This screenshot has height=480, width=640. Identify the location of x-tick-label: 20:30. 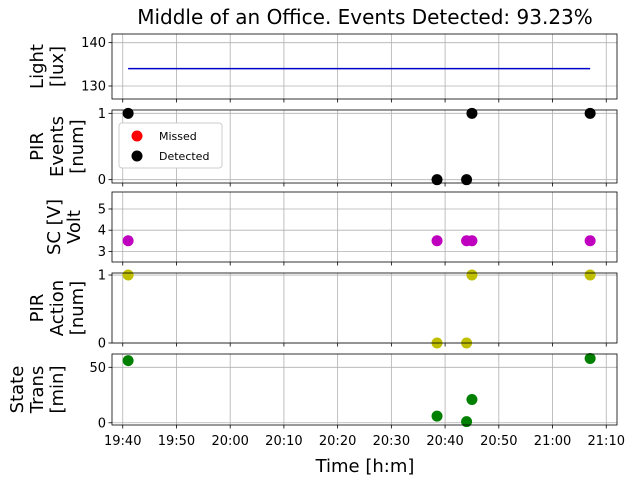
(391, 441).